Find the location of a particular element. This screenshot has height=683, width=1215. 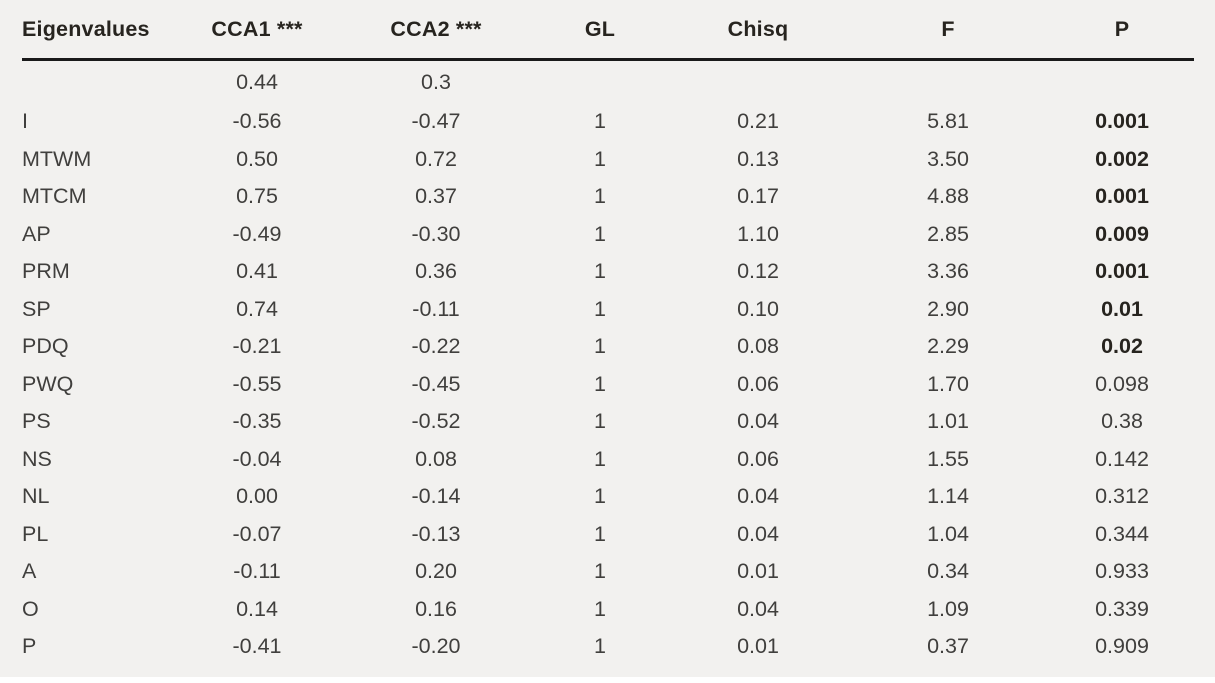

cca2-cell: 0.3 is located at coordinates (436, 81).